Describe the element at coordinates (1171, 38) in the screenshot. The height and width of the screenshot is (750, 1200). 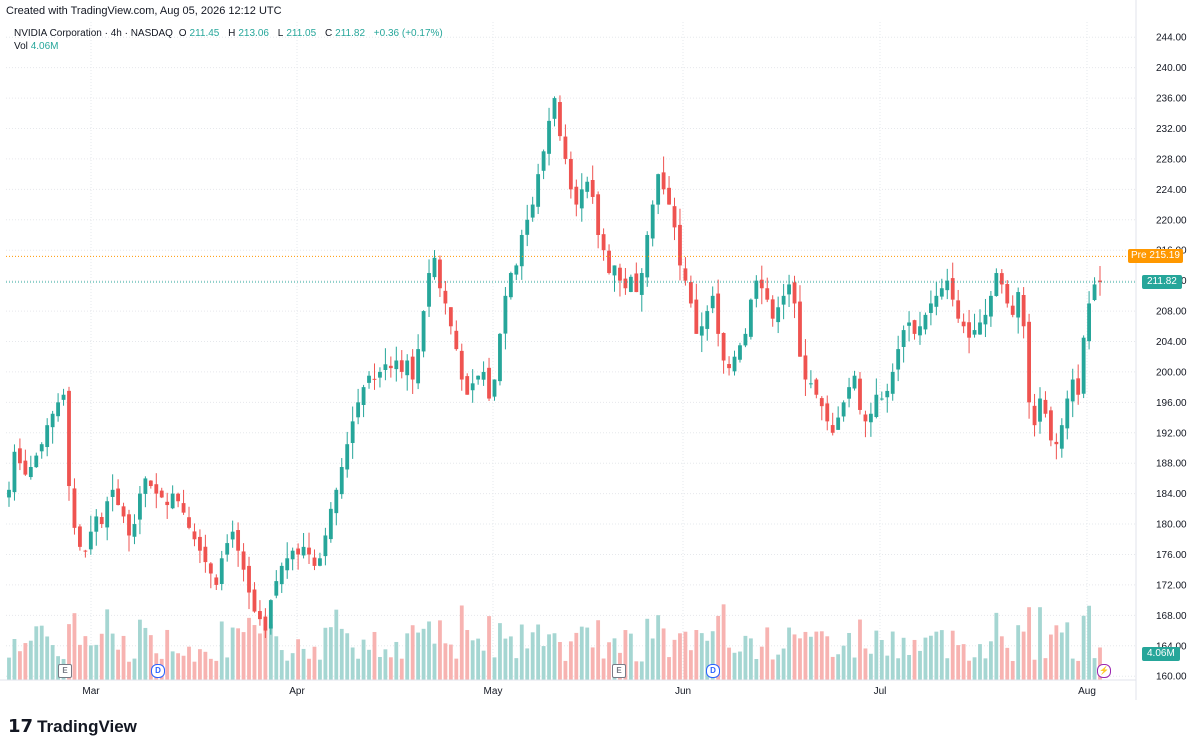
I see `price-tick-label: 244.00` at that location.